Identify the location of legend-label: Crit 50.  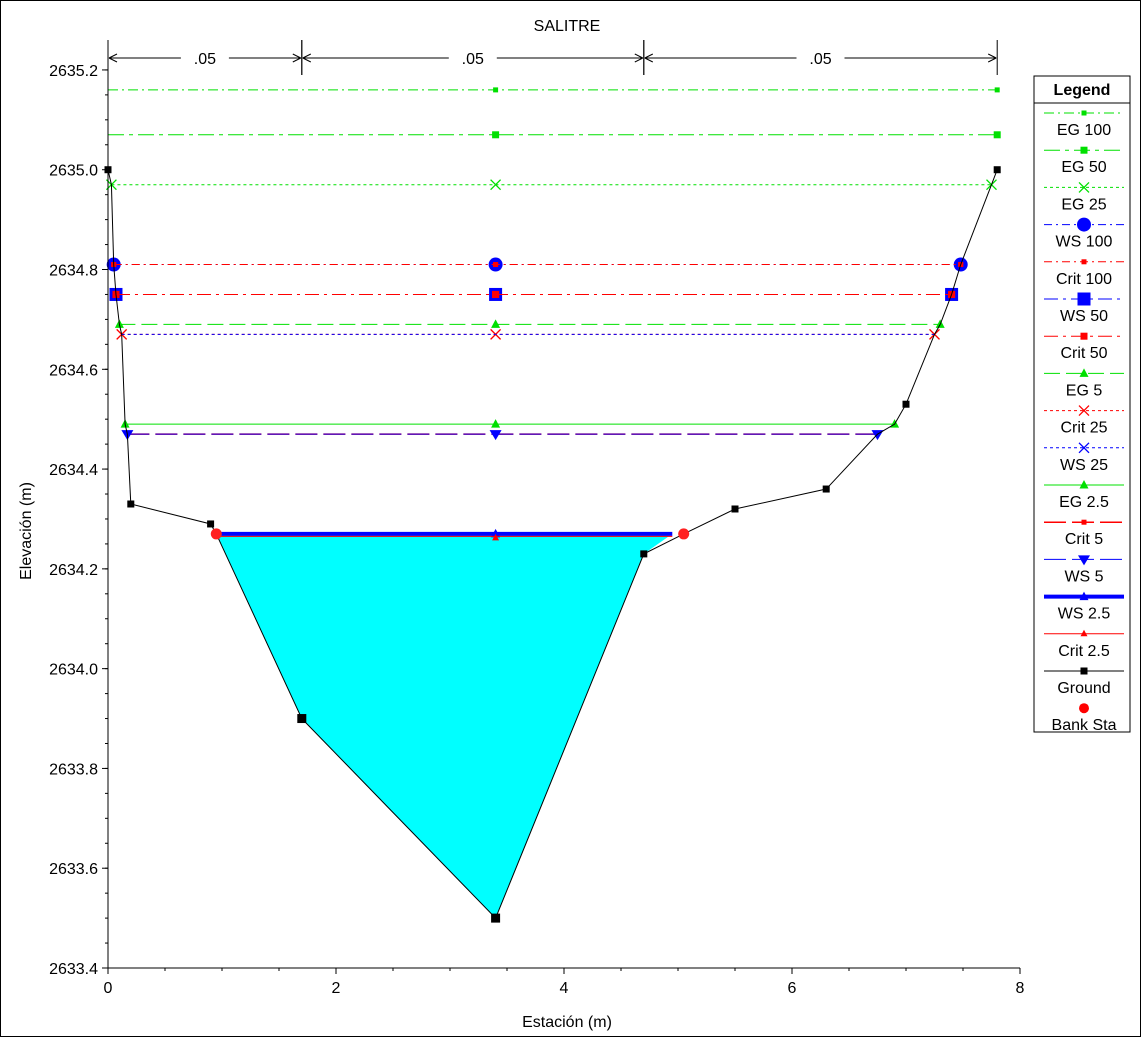
(1083, 353).